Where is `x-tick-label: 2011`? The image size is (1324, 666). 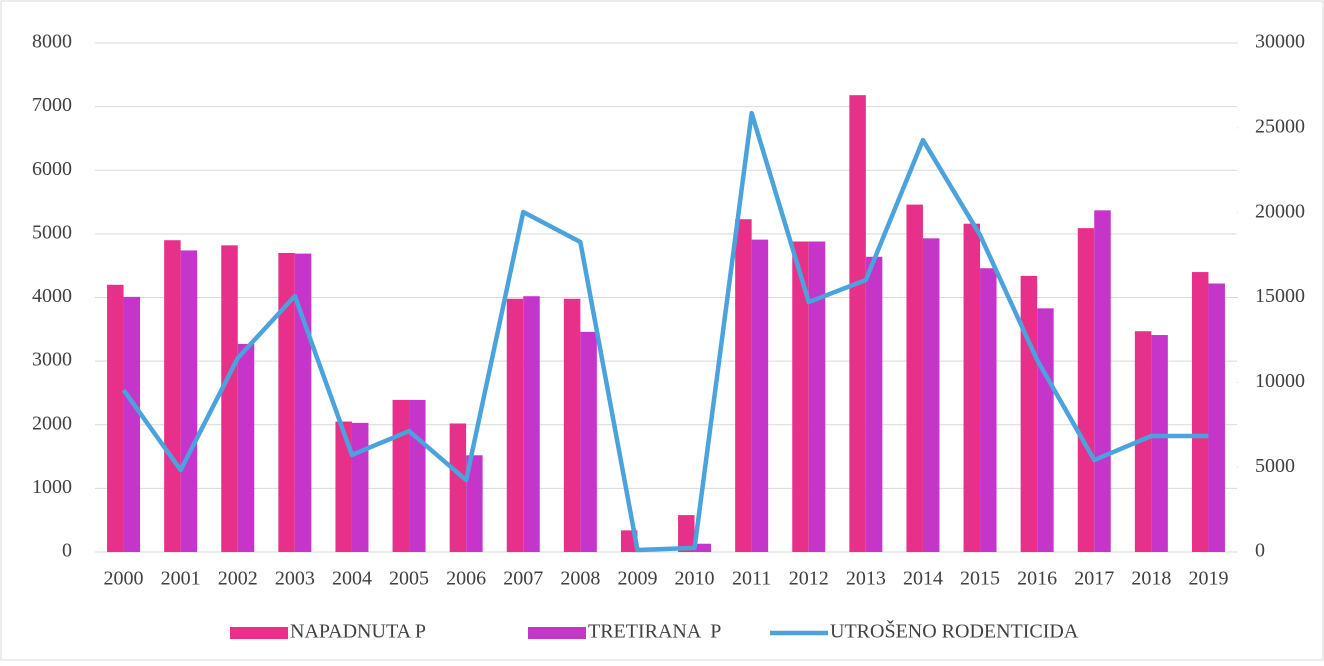 x-tick-label: 2011 is located at coordinates (751, 579).